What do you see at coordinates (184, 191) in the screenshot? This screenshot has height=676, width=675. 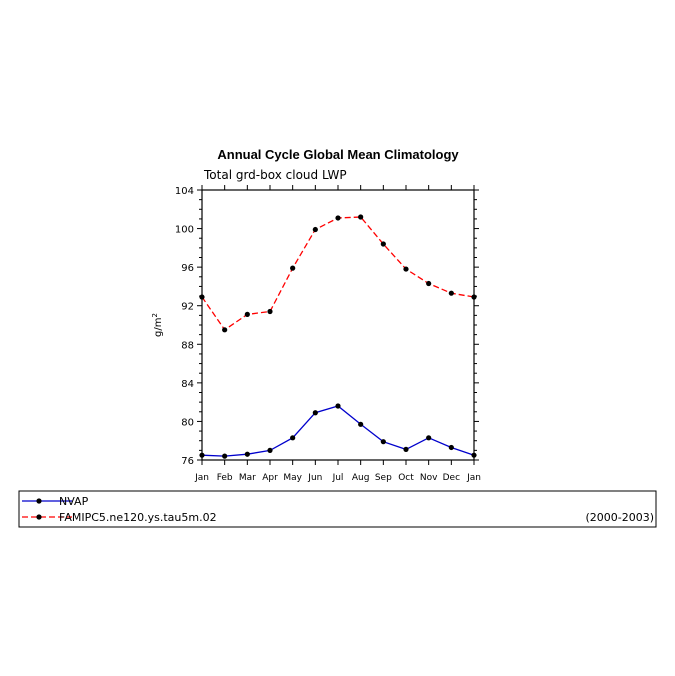 I see `y-tick-label: 104` at bounding box center [184, 191].